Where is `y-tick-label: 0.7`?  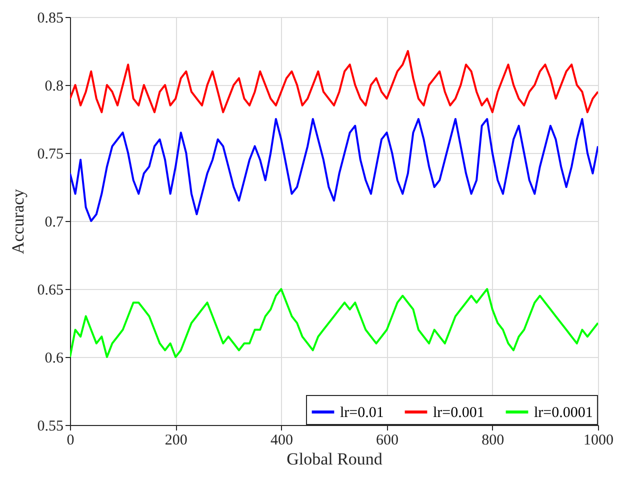
y-tick-label: 0.7 is located at coordinates (54, 222).